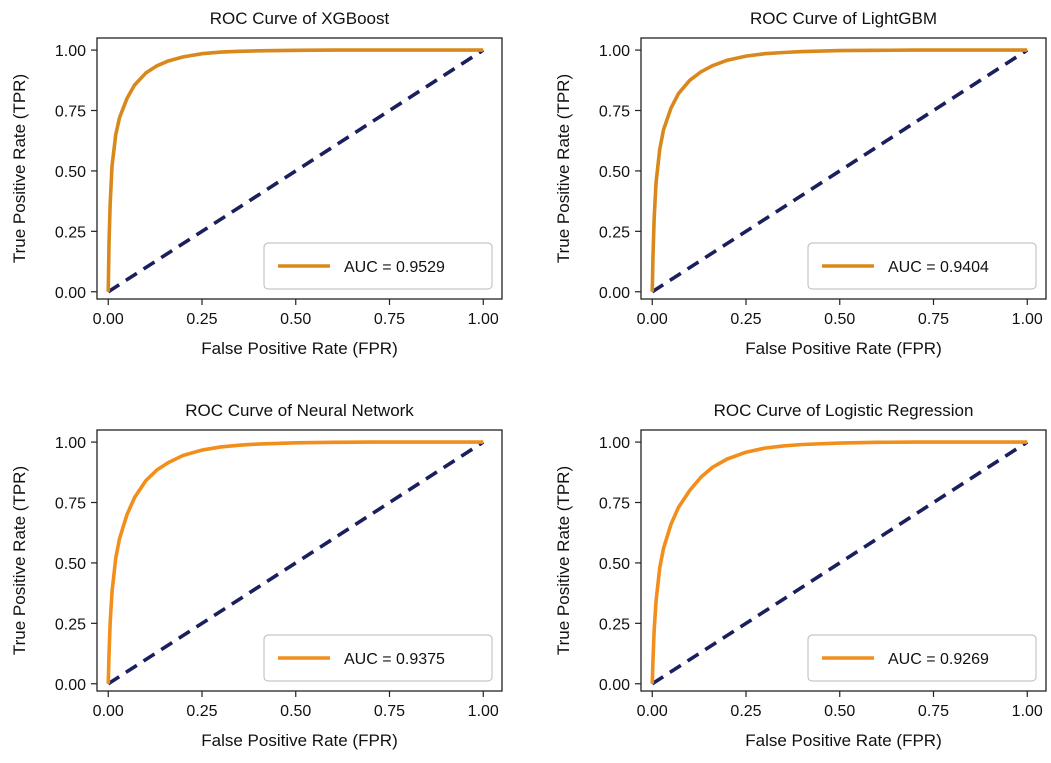 The width and height of the screenshot is (1051, 763). Describe the element at coordinates (938, 267) in the screenshot. I see `legend-label: AUC = 0.9404` at that location.